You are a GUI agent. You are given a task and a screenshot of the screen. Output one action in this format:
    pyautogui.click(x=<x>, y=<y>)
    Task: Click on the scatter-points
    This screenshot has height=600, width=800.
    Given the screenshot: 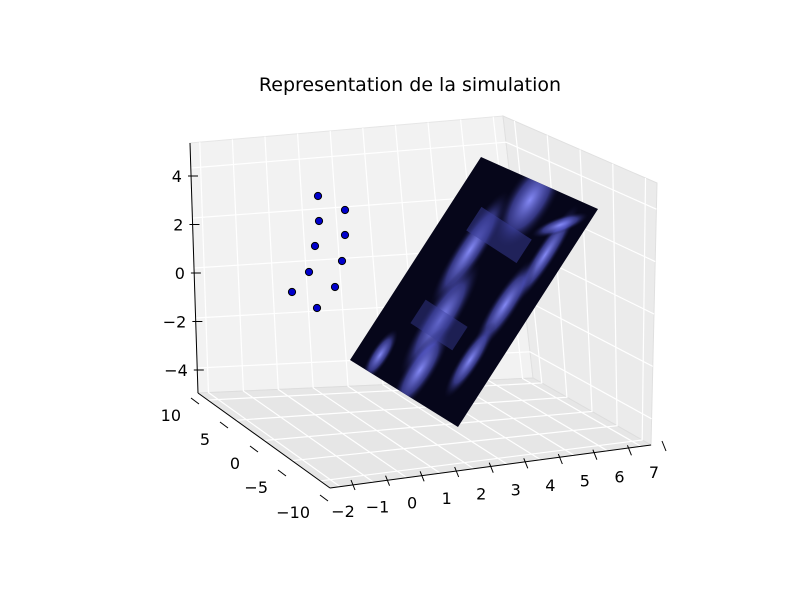 What is the action you would take?
    pyautogui.click(x=318, y=252)
    